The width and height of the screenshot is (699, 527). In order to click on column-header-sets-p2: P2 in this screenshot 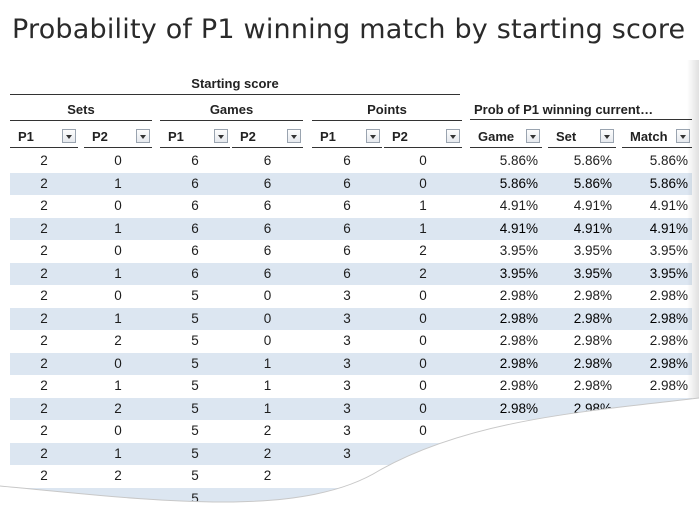, I will do `click(118, 137)`.